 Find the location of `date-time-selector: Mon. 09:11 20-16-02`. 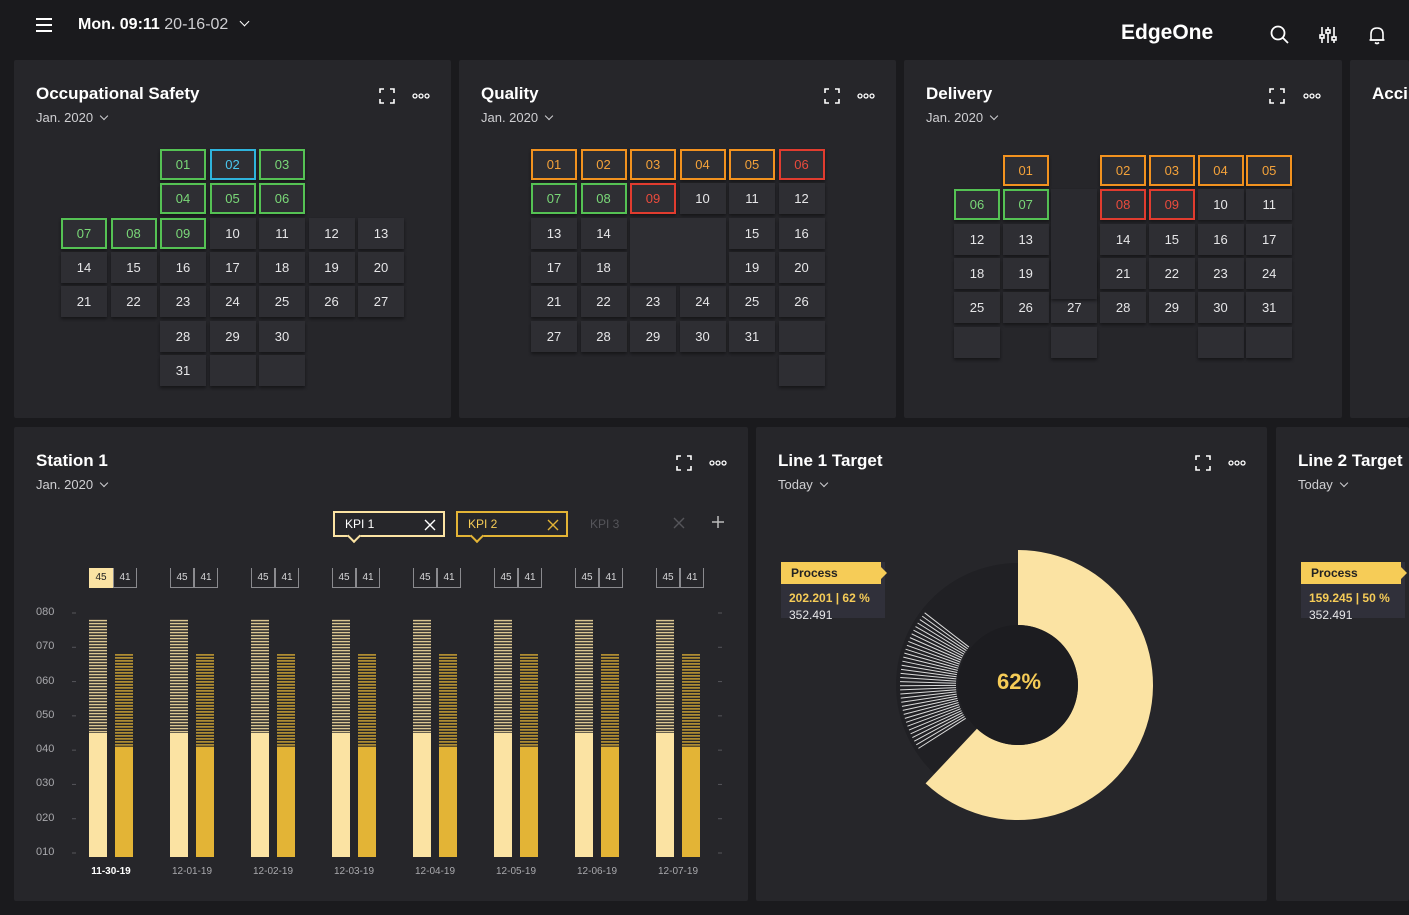

date-time-selector: Mon. 09:11 20-16-02 is located at coordinates (164, 25).